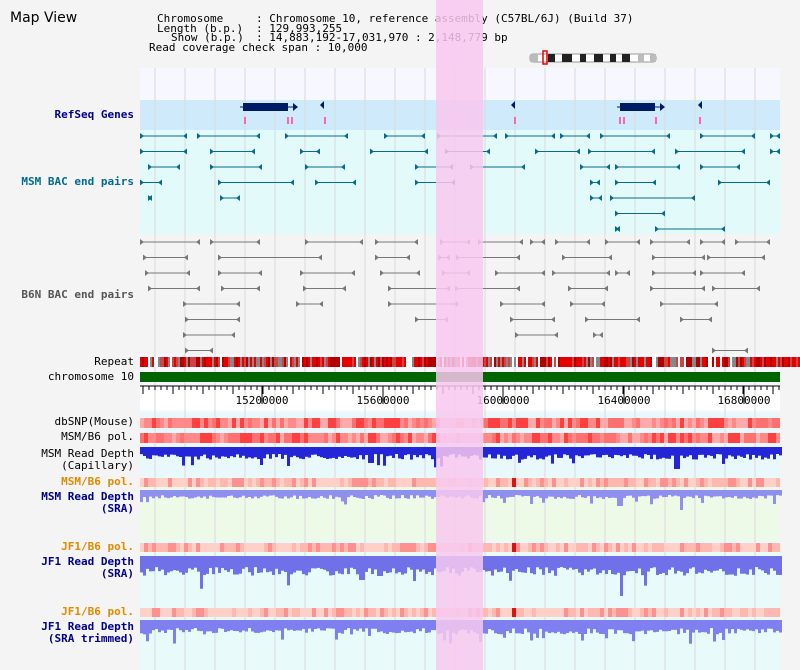 The width and height of the screenshot is (800, 670). I want to click on track-label-jf1-b6-pol-2: JF1/B6 pol., so click(97, 611).